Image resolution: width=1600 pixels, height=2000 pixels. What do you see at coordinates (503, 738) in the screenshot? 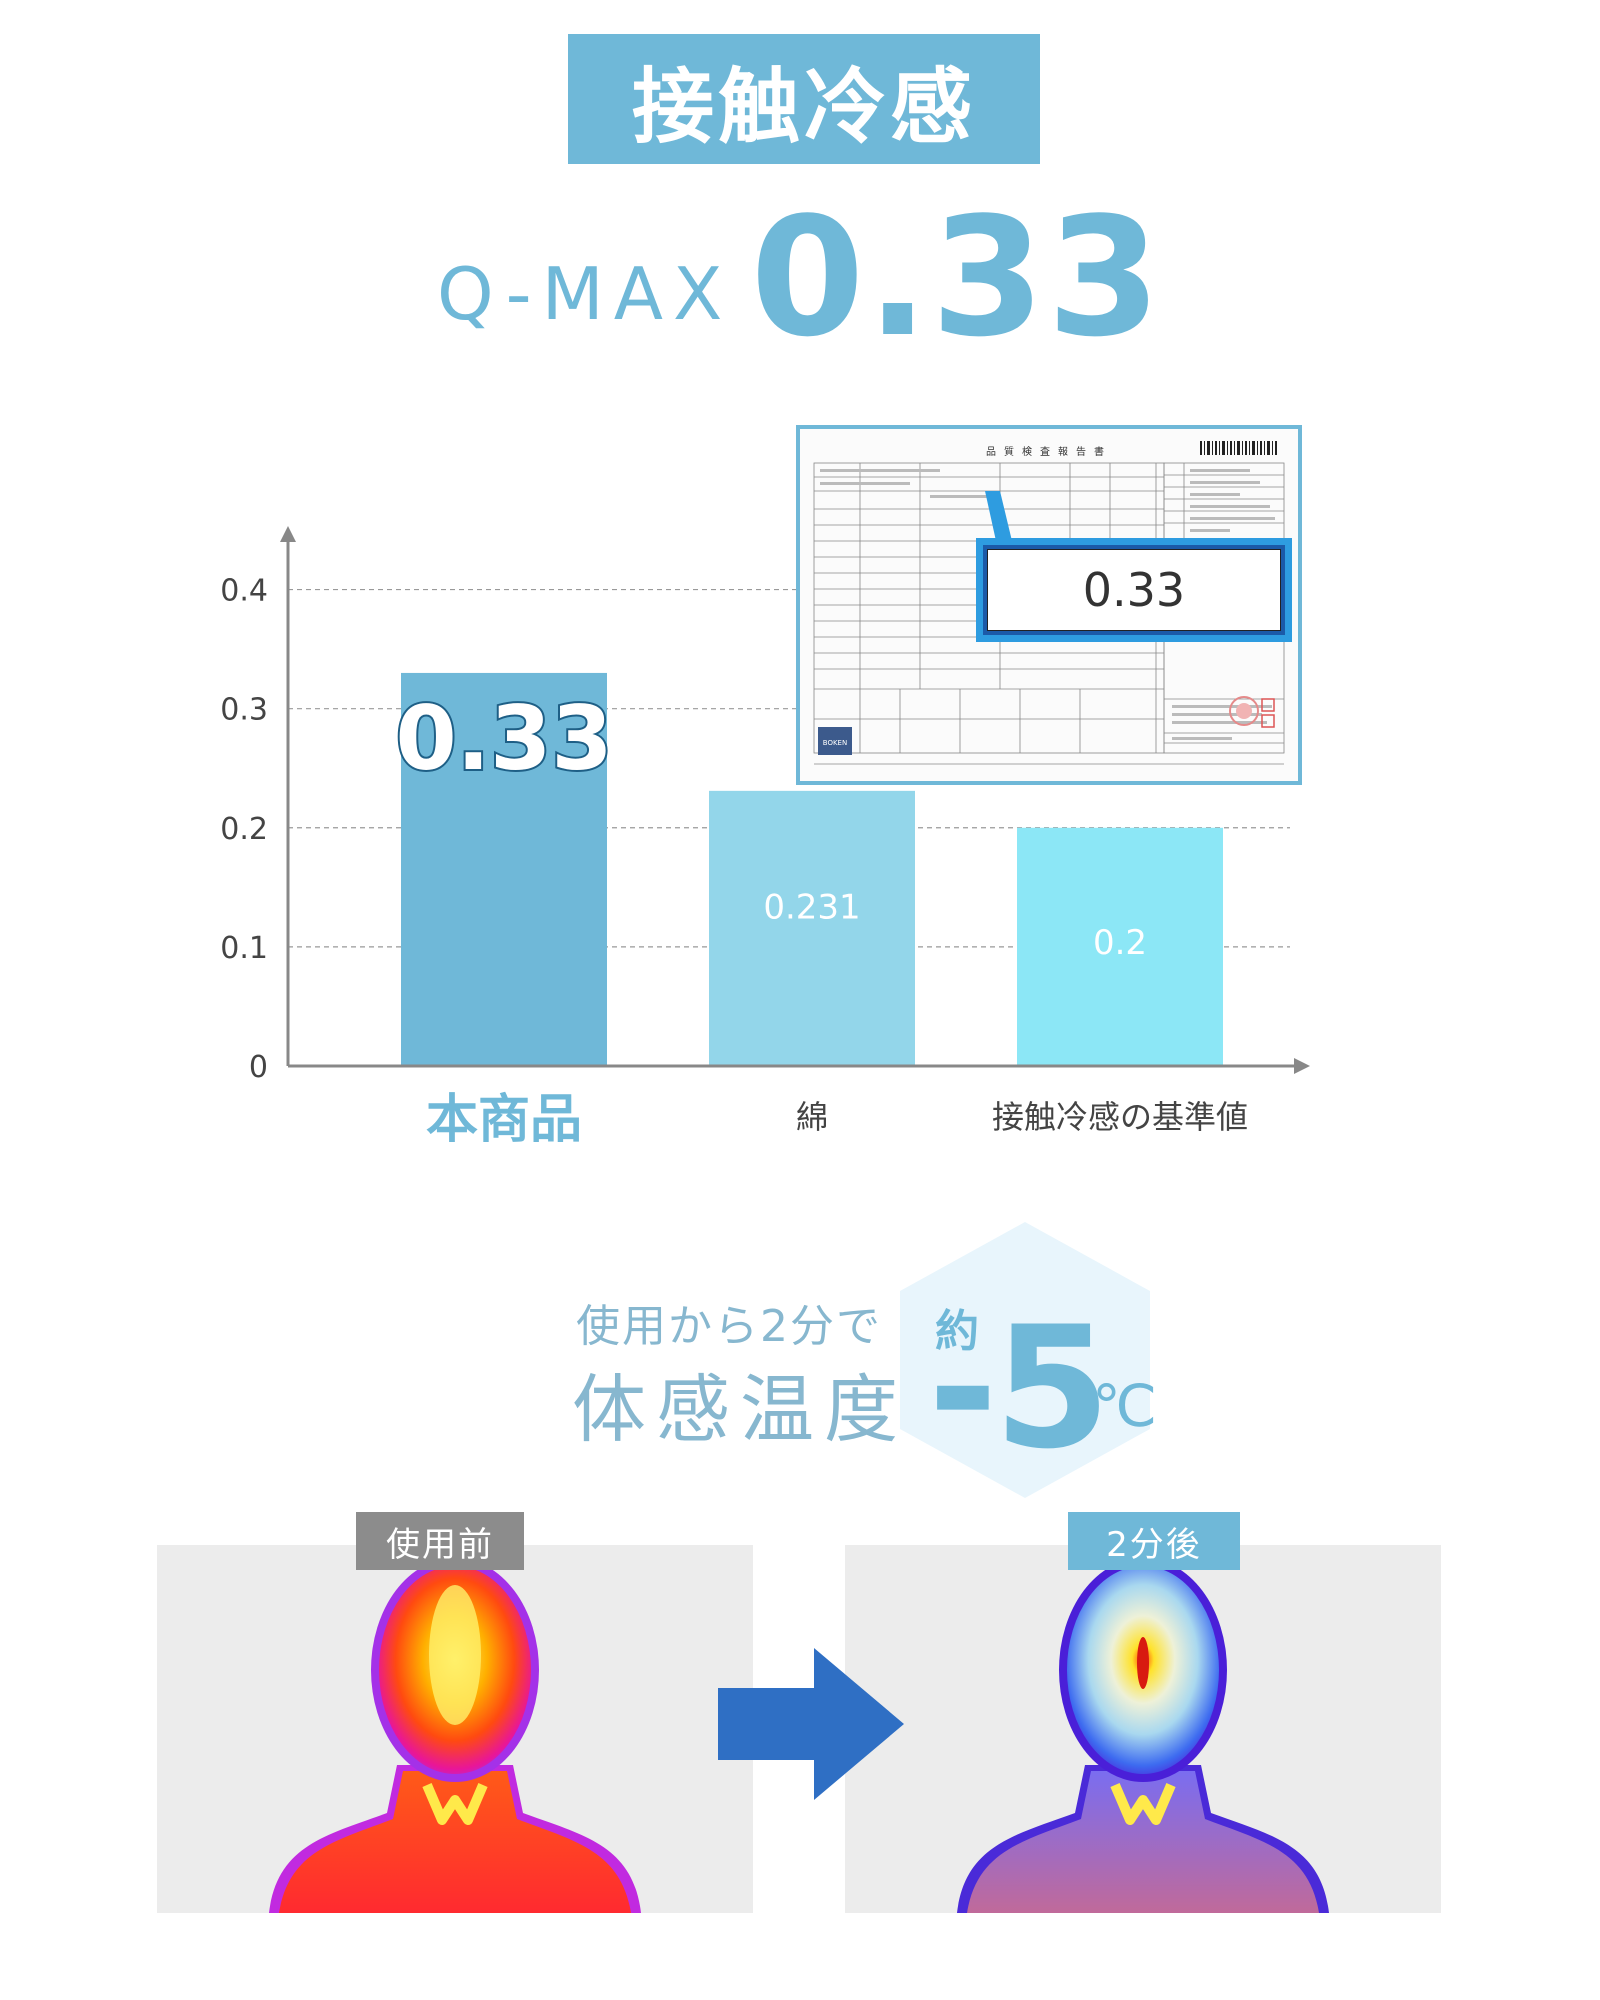
I see `bar-value-label: 0.33` at bounding box center [503, 738].